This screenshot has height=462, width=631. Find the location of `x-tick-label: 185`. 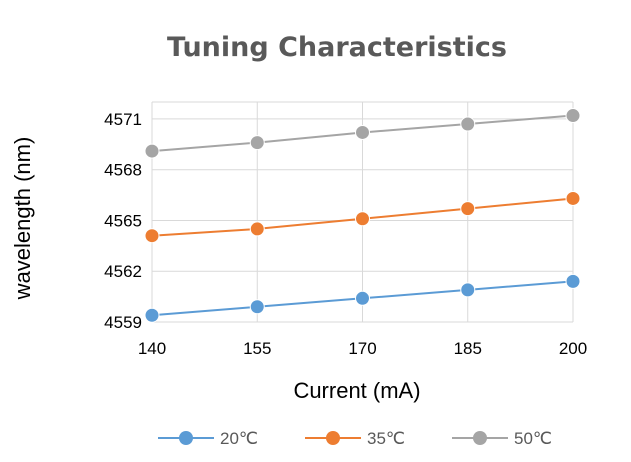

x-tick-label: 185 is located at coordinates (468, 348).